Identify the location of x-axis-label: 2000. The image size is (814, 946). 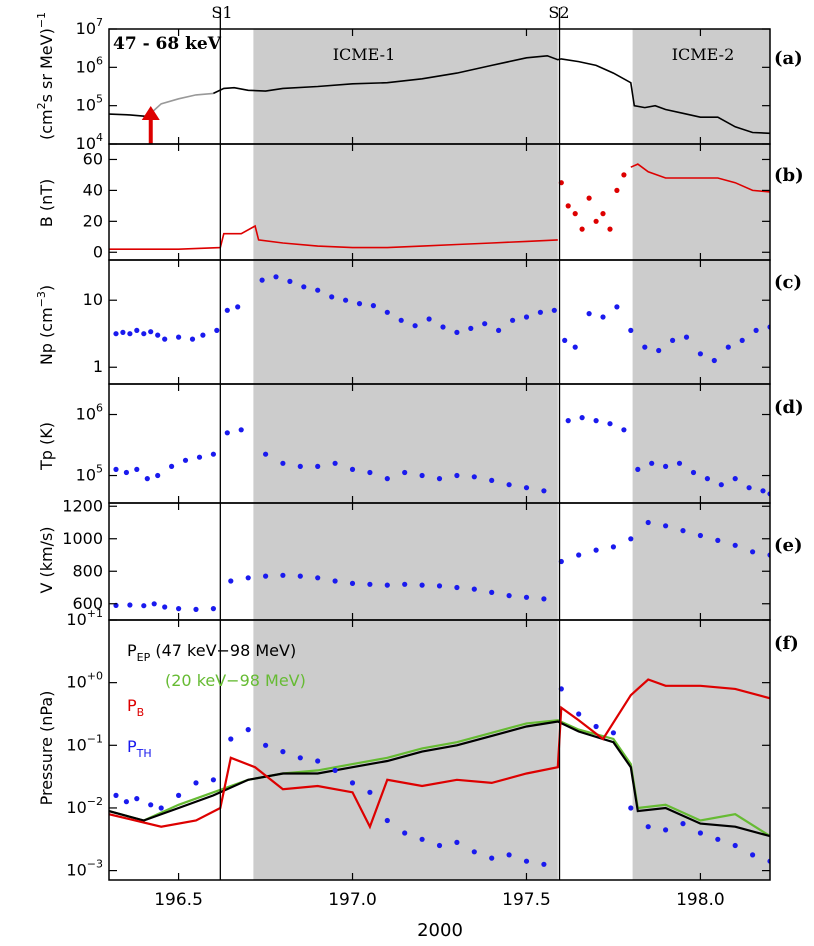
(440, 930).